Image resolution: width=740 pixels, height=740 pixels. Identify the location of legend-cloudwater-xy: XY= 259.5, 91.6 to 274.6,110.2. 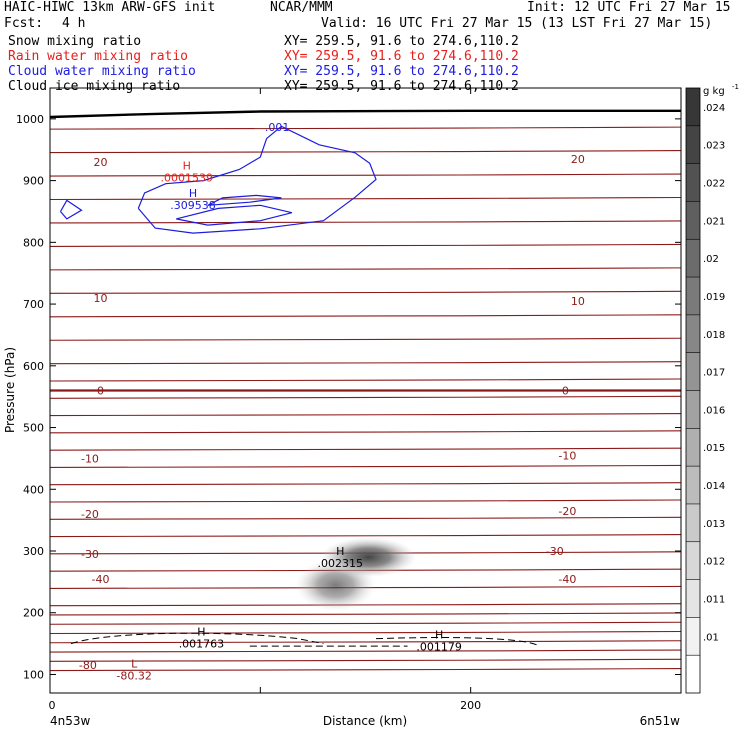
(401, 71).